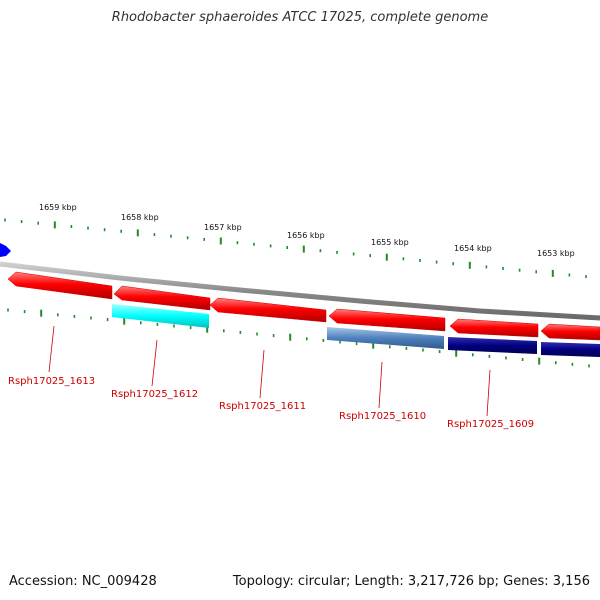 Image resolution: width=600 pixels, height=600 pixels. I want to click on gene-label: Rsph17025_1609, so click(490, 424).